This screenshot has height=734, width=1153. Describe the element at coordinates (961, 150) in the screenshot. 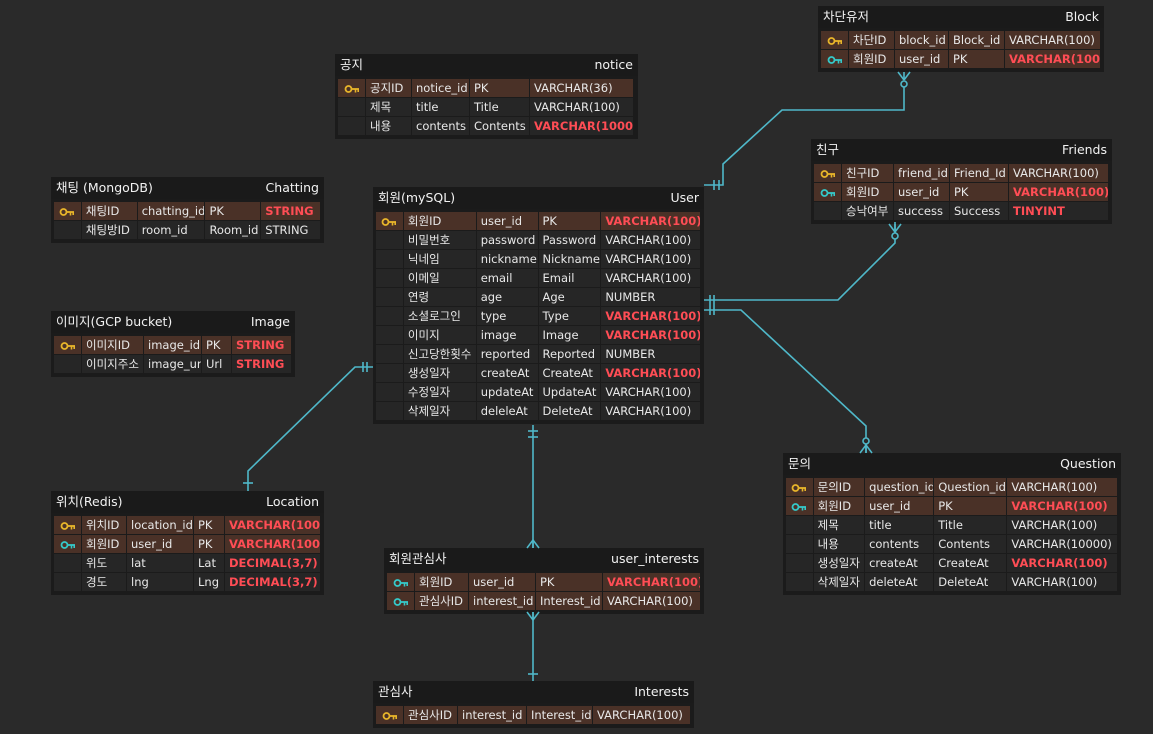

I see `entity-header: 친구 Friends` at that location.